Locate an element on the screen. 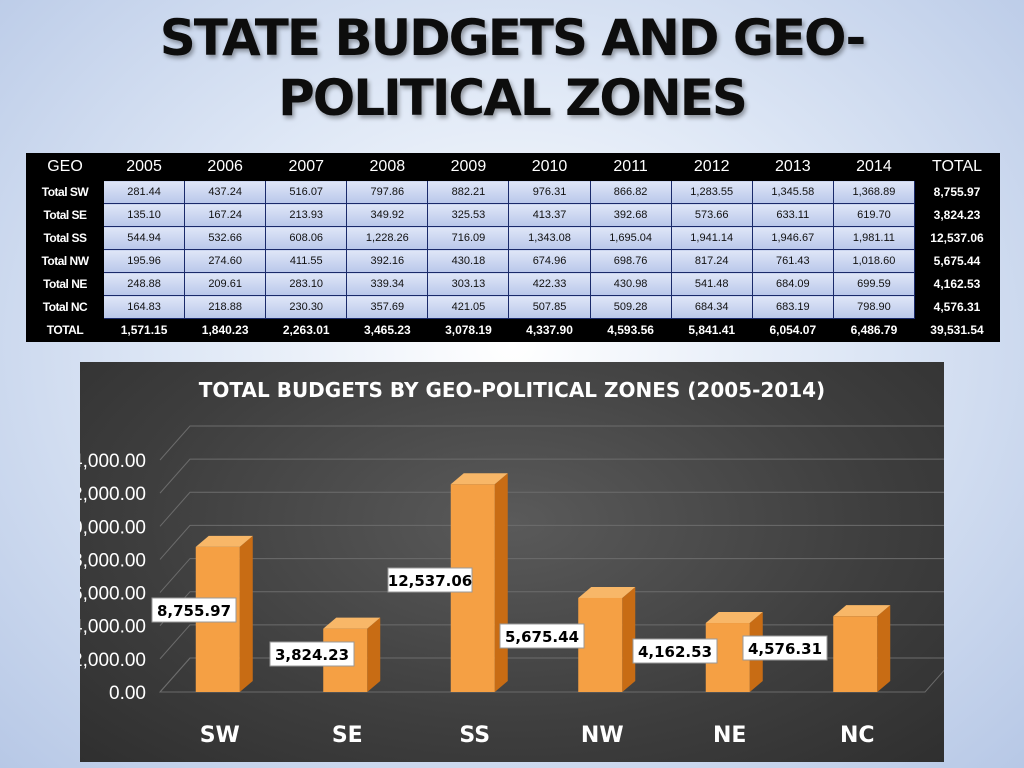 This screenshot has width=1024, height=768. table-cell: 507.85 is located at coordinates (549, 307).